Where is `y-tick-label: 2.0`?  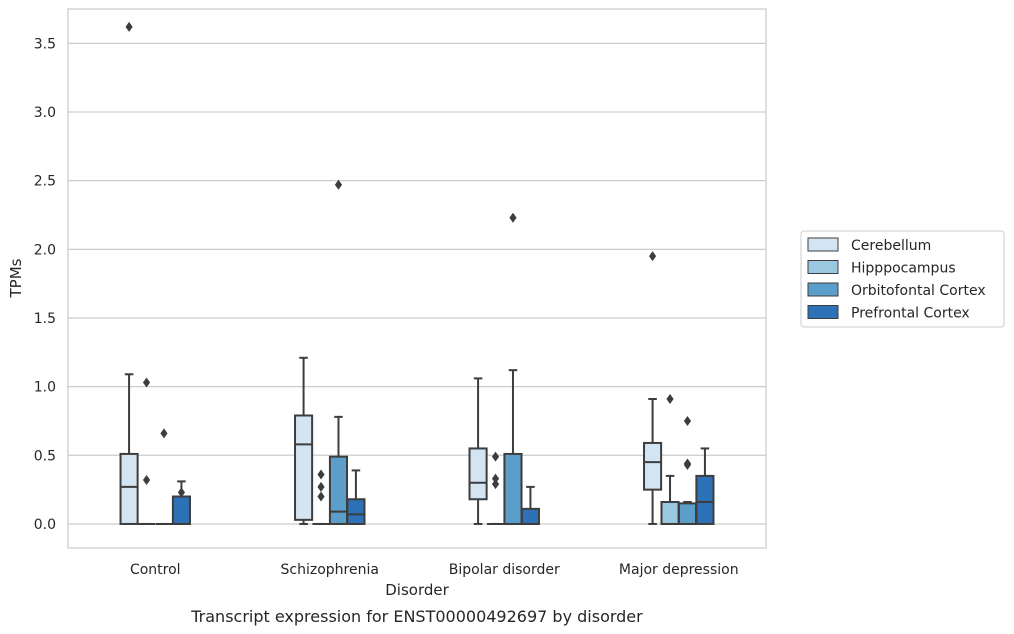 y-tick-label: 2.0 is located at coordinates (45, 250).